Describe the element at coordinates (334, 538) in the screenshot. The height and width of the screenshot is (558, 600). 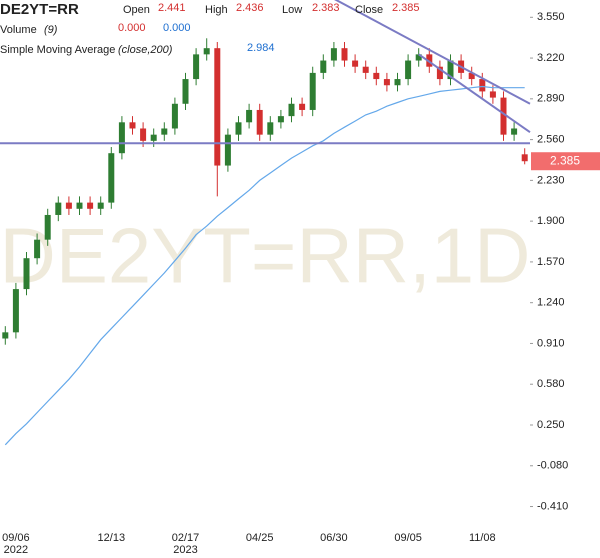
I see `x-tick-label: 06/30` at that location.